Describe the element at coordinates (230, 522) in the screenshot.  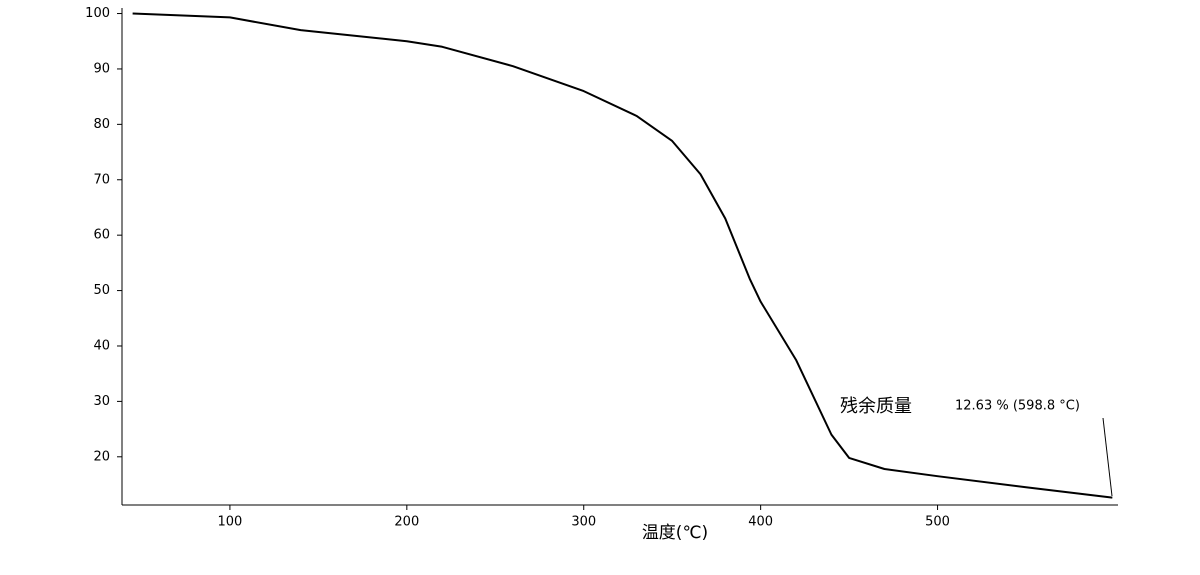
I see `x-tick-label: 100` at that location.